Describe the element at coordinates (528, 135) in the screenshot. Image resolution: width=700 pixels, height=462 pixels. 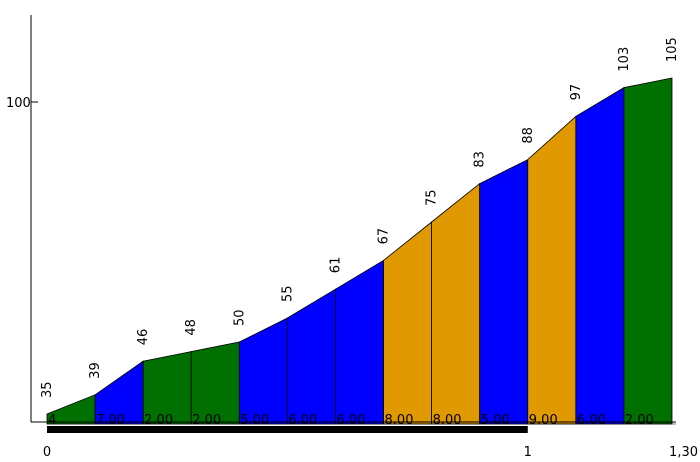
I see `elevation-label: 88` at that location.